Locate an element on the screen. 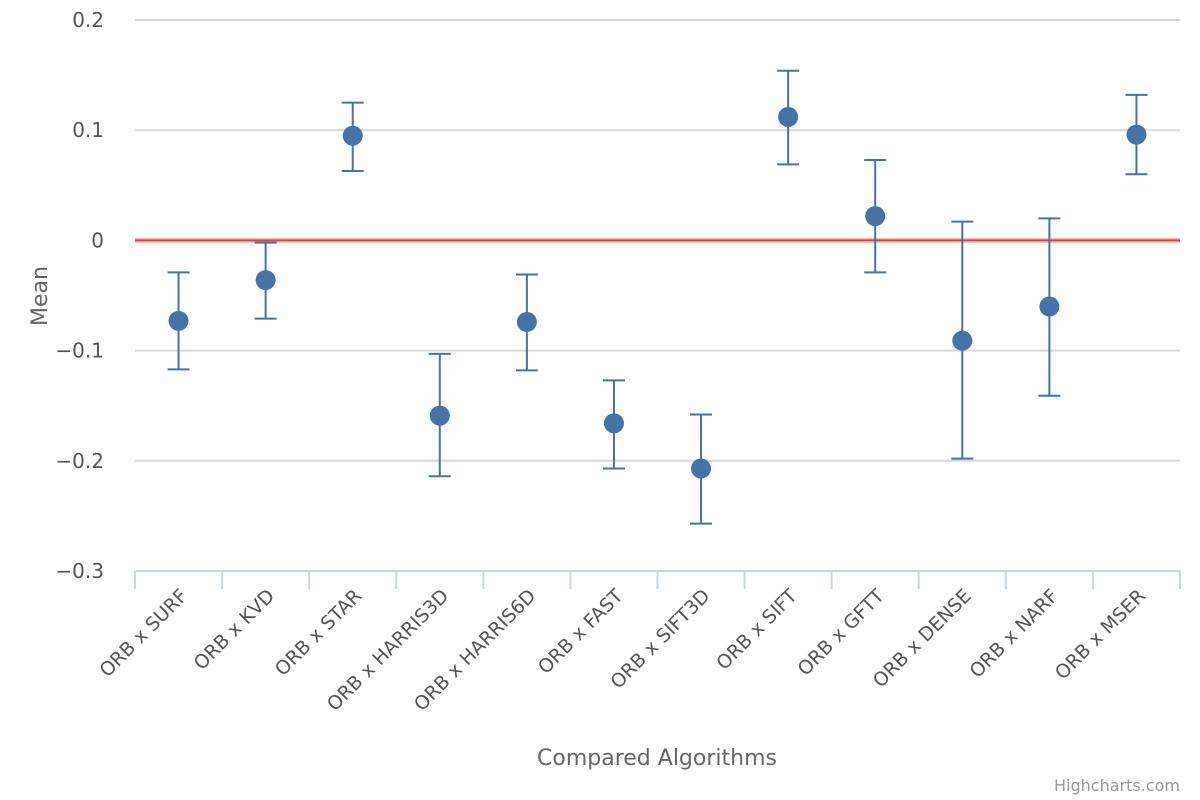  y-axis-tick-labels: 0.2 0.1 0 −0.1 −0.2 −0.3 is located at coordinates (79, 295).